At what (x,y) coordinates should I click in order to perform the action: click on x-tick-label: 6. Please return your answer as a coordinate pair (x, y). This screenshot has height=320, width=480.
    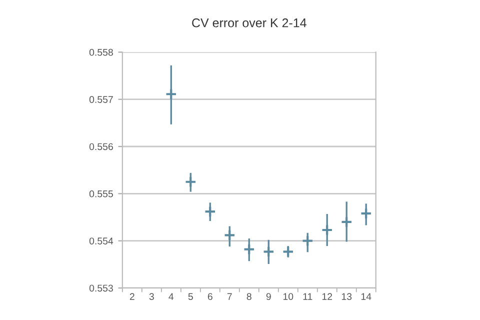
    Looking at the image, I should click on (210, 296).